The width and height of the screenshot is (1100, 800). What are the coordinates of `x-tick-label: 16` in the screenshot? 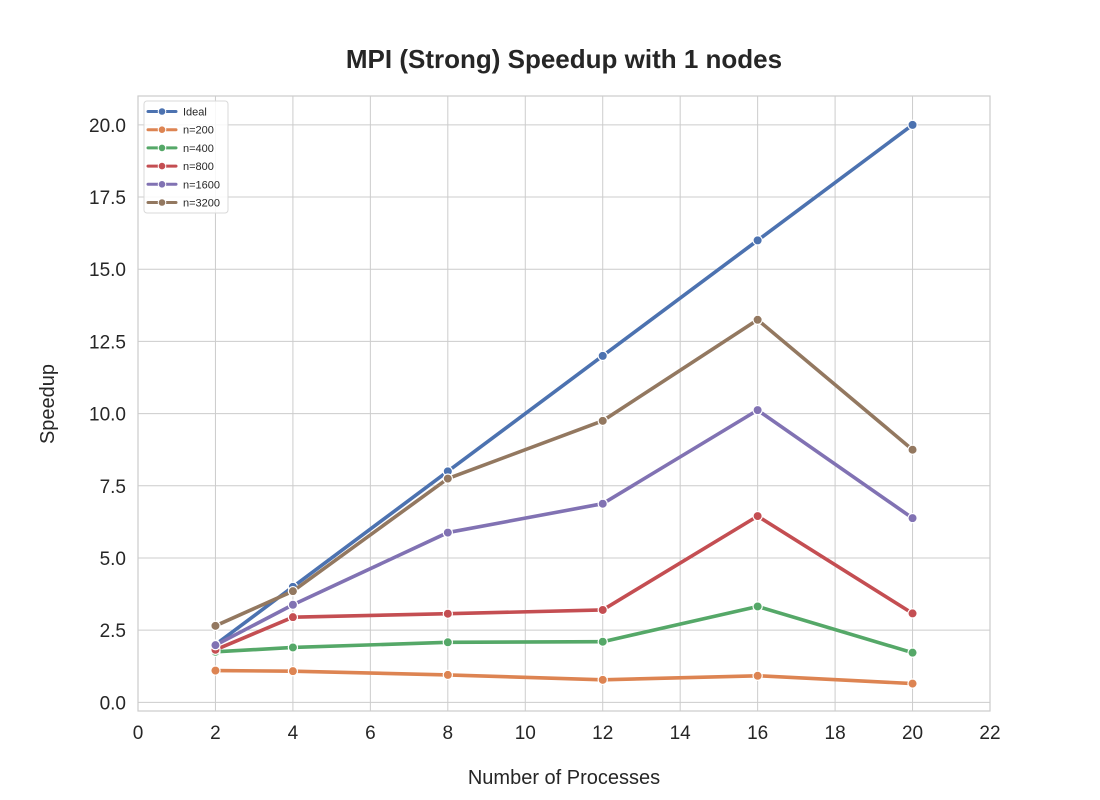 It's located at (757, 733).